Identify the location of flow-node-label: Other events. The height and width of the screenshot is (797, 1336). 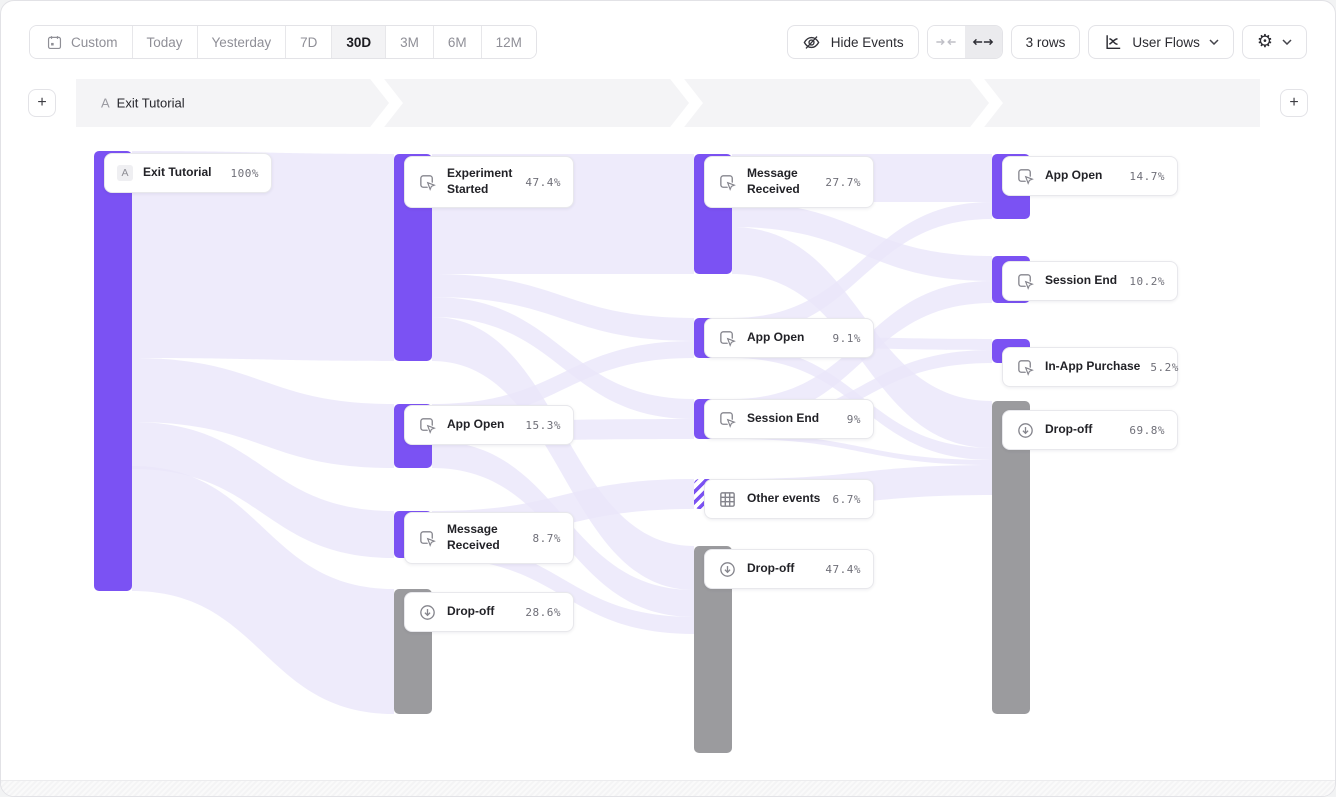
(784, 498).